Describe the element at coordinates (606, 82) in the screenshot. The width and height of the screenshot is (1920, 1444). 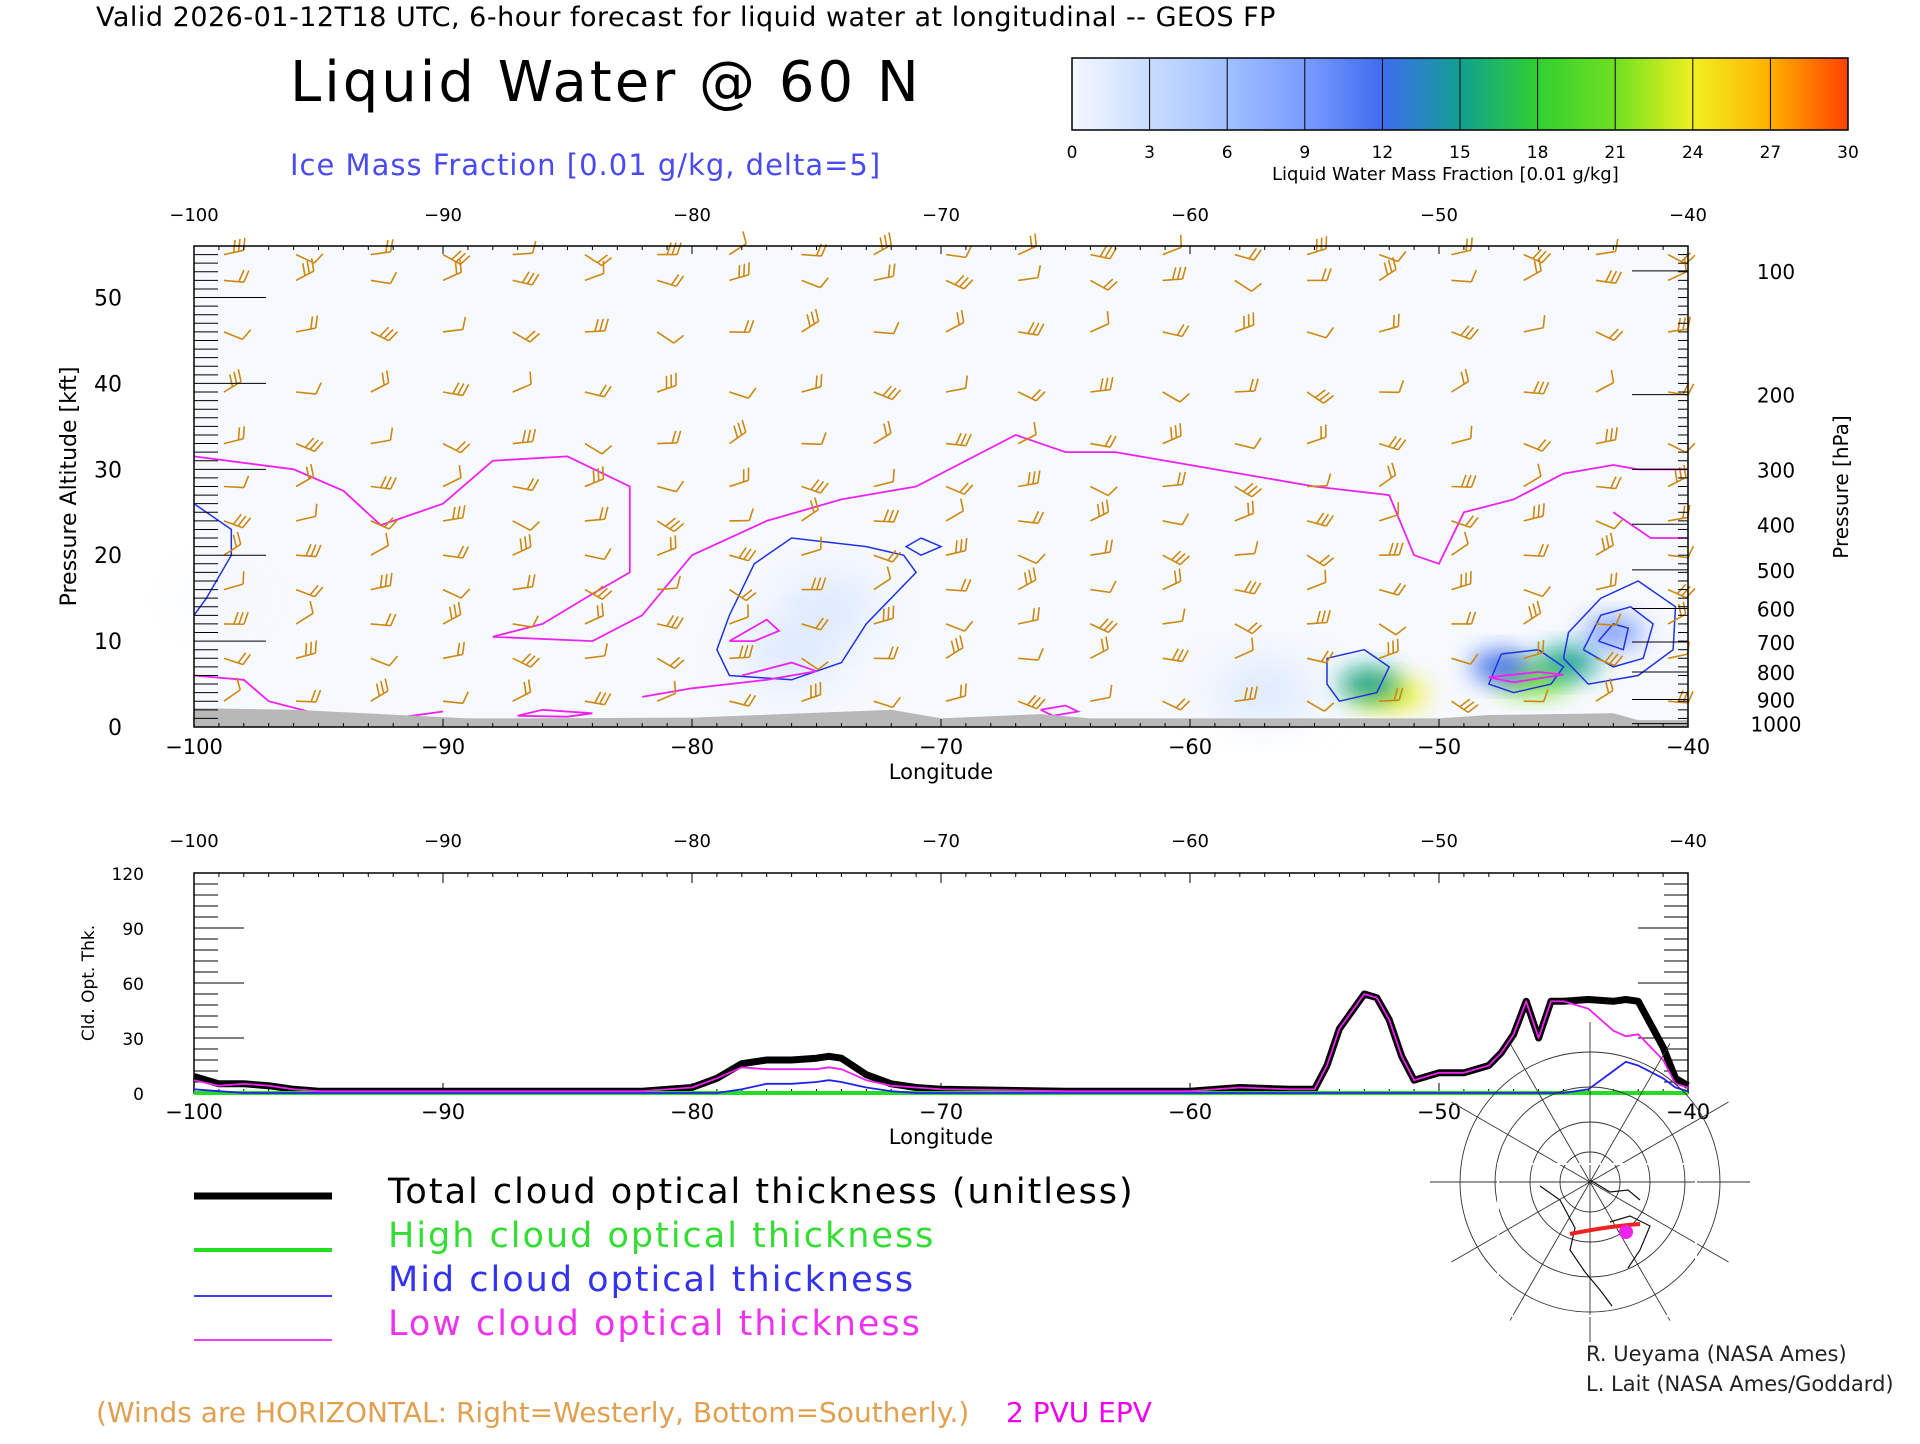
I see `chart-title: Liquid Water @ 60 N` at that location.